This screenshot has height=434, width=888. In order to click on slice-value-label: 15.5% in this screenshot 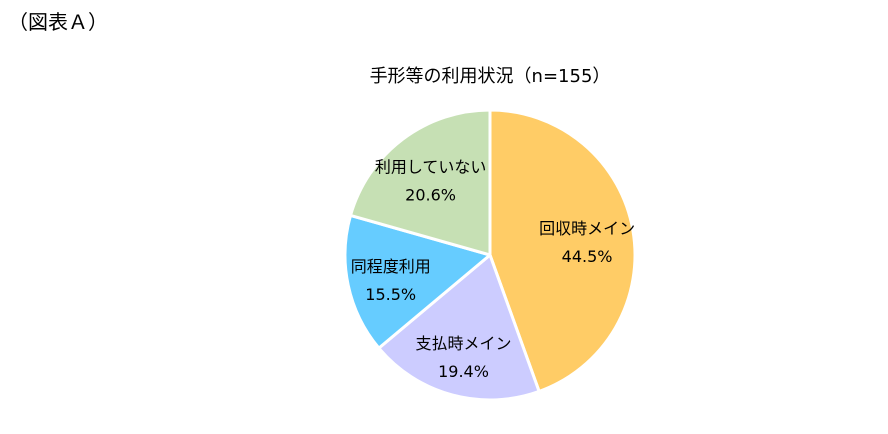, I will do `click(390, 294)`.